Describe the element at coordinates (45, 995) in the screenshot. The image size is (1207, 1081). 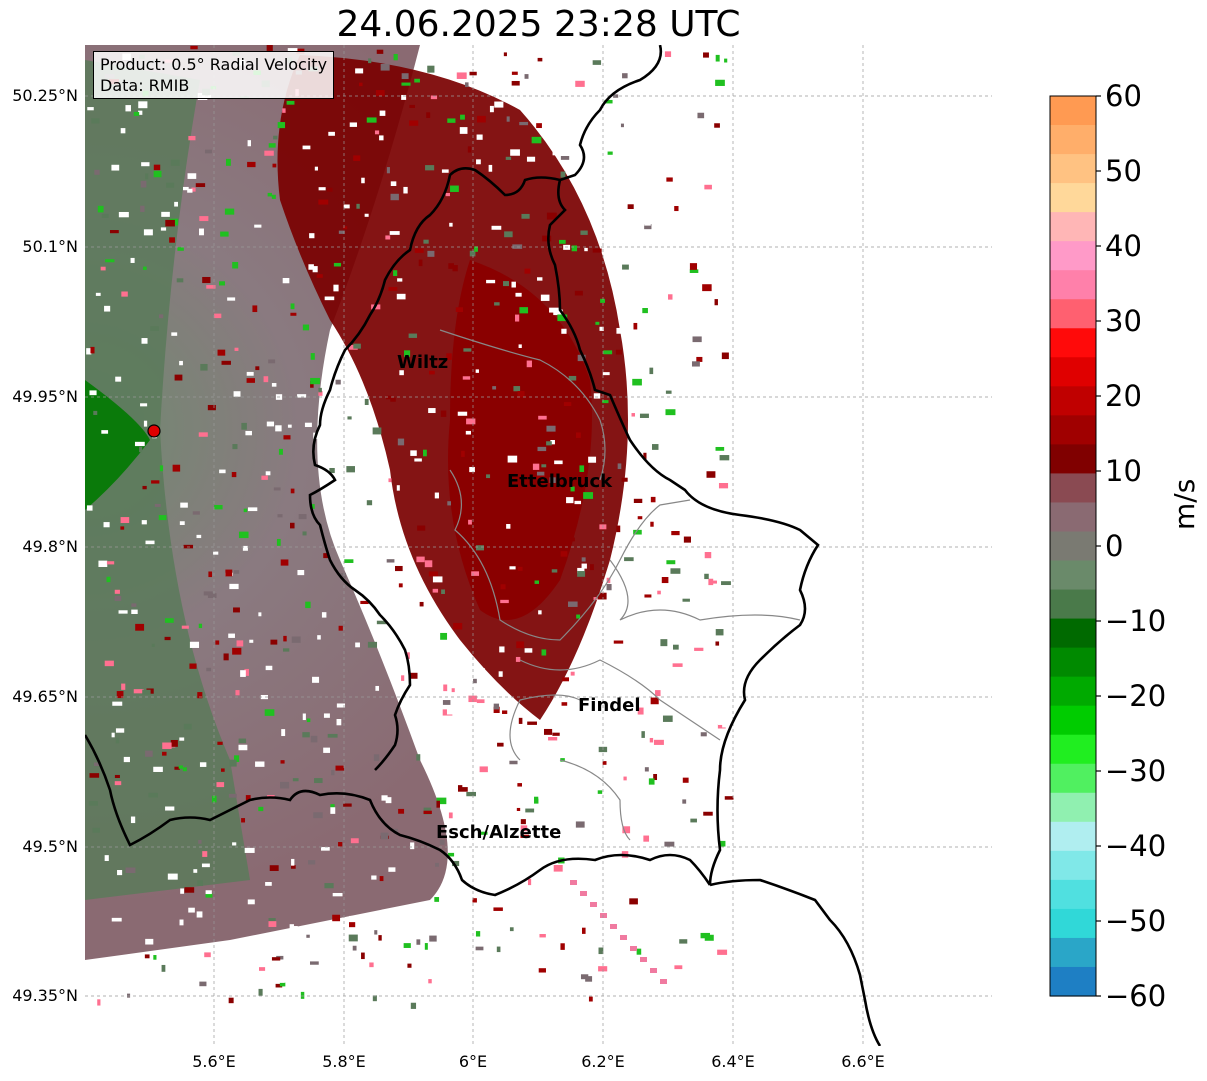
I see `y-tick-label: 49.35°N` at that location.